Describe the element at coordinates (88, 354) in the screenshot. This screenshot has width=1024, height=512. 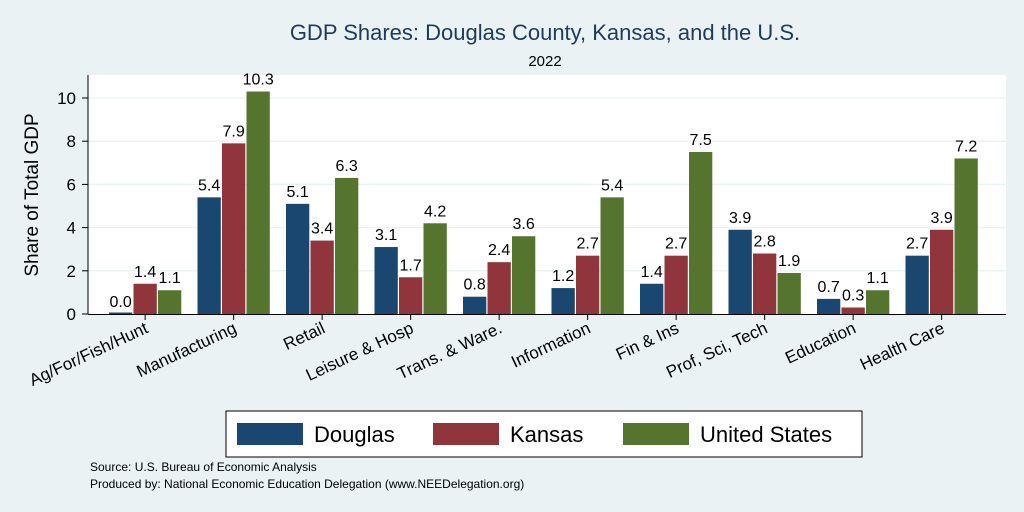
I see `x-tick-label: Ag/For/Fish/Hunt` at that location.